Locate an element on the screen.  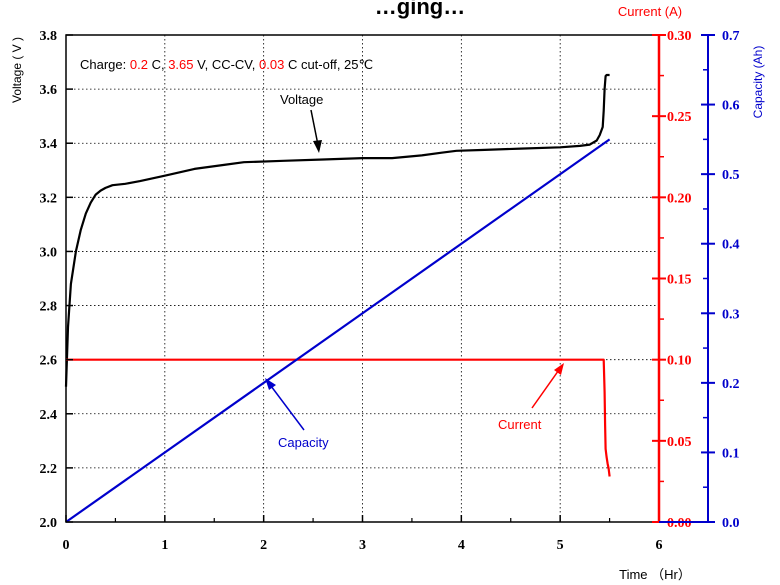
current-tick-label: 0.05 is located at coordinates (679, 442).